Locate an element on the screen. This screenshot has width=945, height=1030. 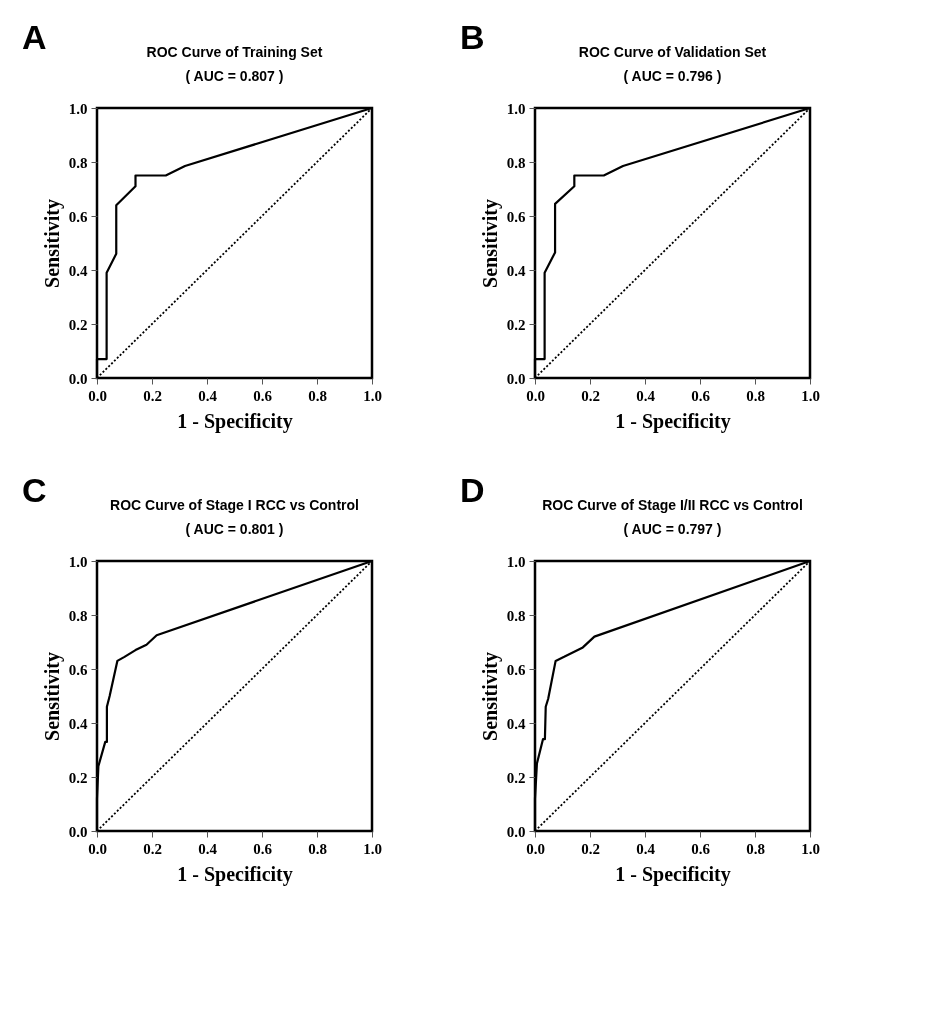
text: D is located at coordinates (472, 490).